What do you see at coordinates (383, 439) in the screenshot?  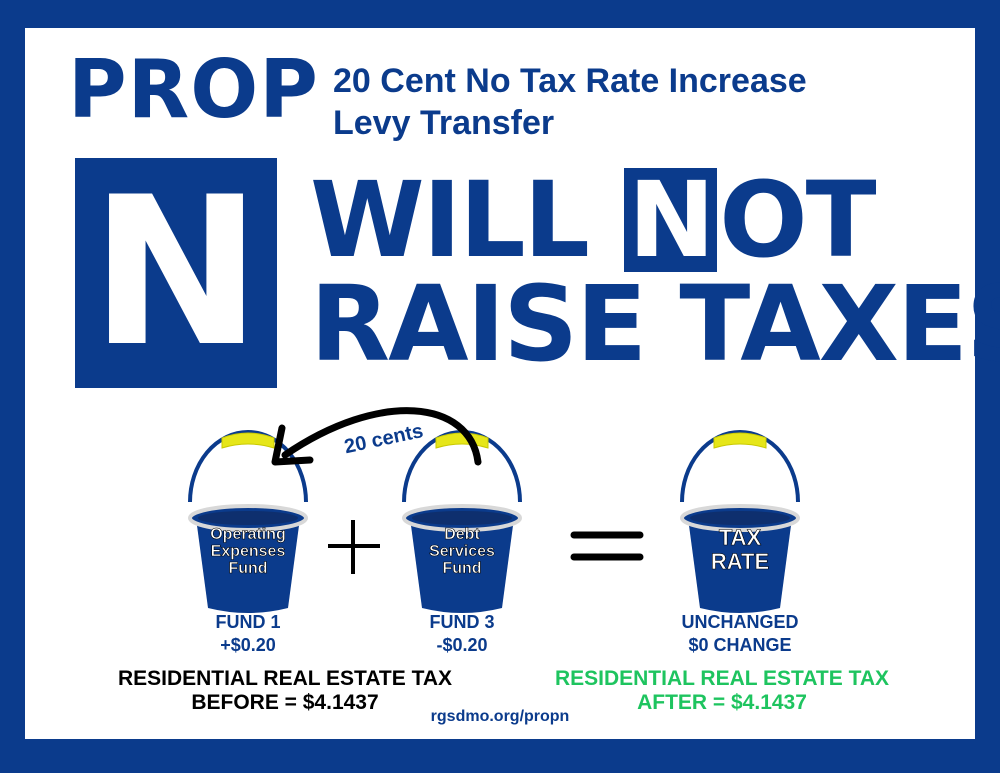 I see `arrow-label: 20 cents` at bounding box center [383, 439].